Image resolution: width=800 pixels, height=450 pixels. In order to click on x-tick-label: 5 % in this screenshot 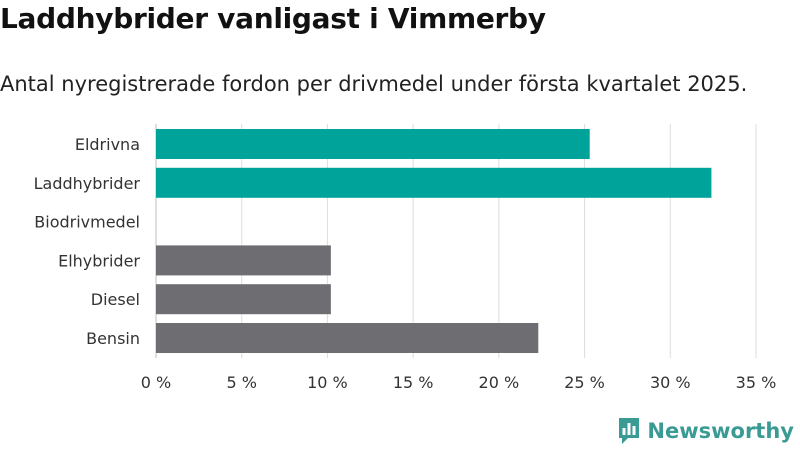, I will do `click(241, 382)`.